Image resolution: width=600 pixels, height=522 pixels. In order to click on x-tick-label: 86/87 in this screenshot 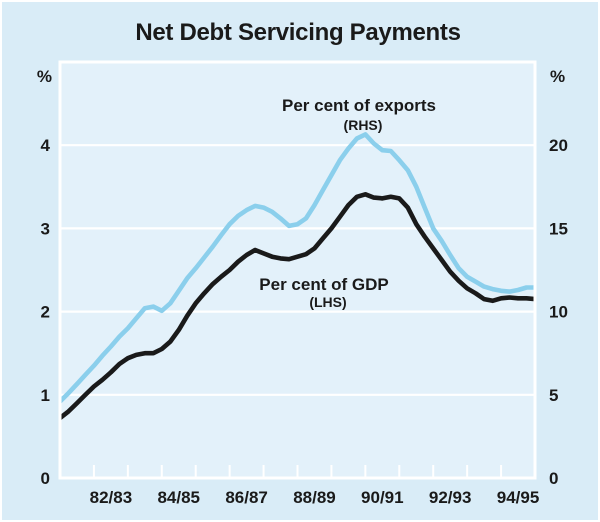, I will do `click(246, 497)`.